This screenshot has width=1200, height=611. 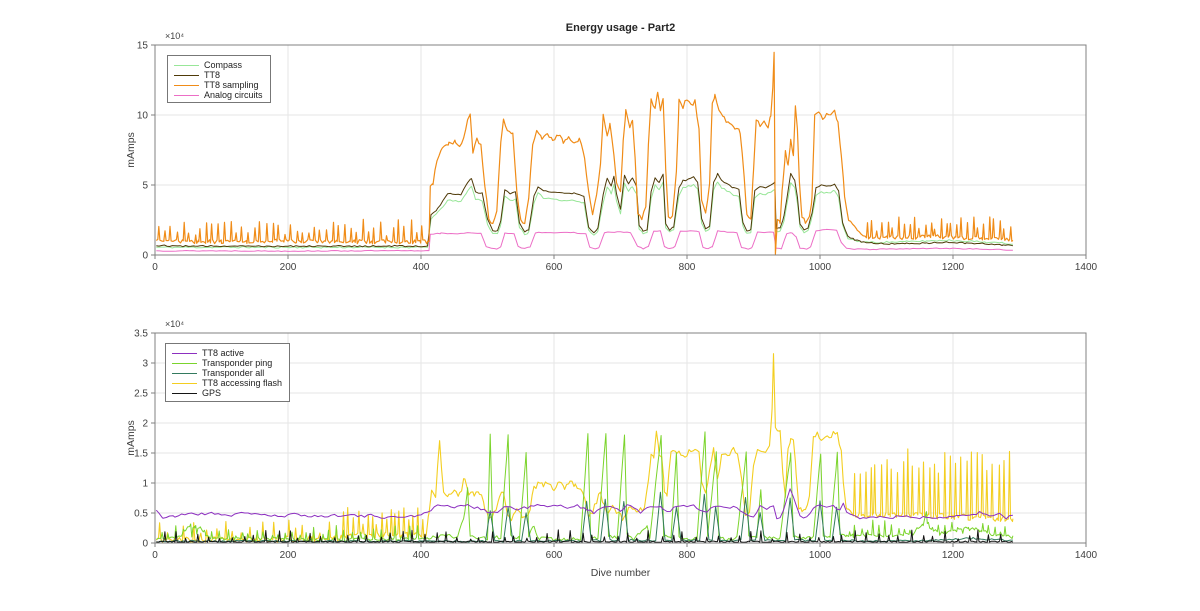 I want to click on y-tick-label: 15, so click(x=143, y=46).